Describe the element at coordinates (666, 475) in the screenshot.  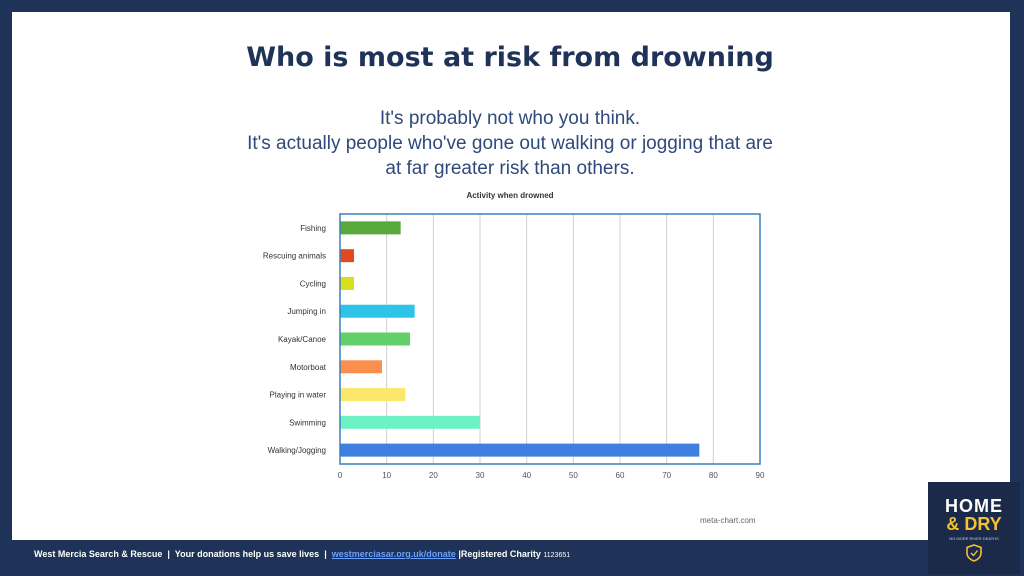
I see `x-tick-label: 70` at that location.